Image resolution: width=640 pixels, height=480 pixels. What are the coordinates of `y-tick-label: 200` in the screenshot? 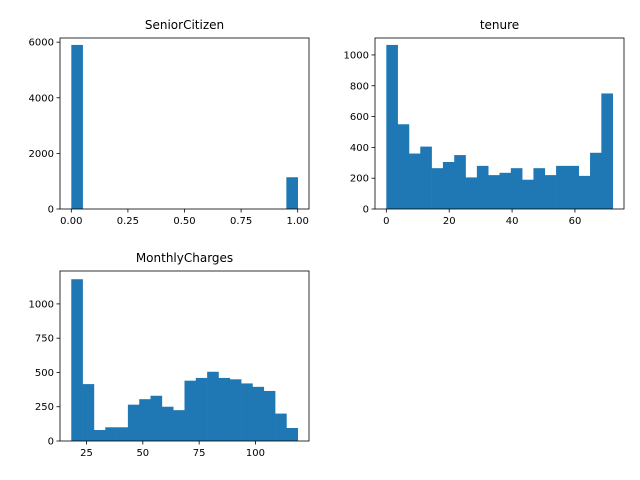 It's located at (359, 179).